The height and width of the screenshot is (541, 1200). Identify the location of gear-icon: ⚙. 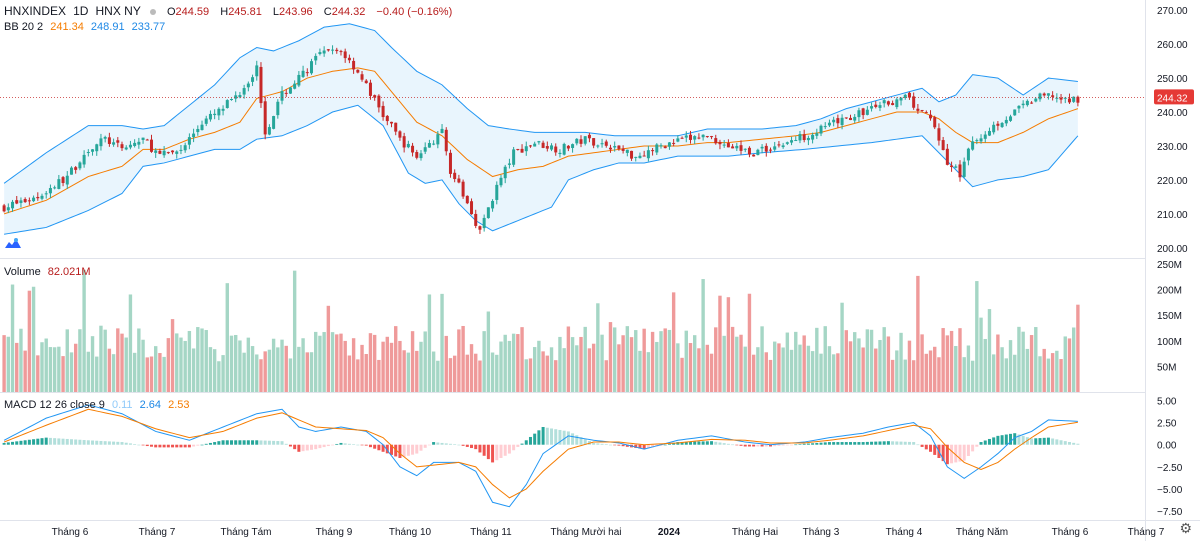
(1185, 528).